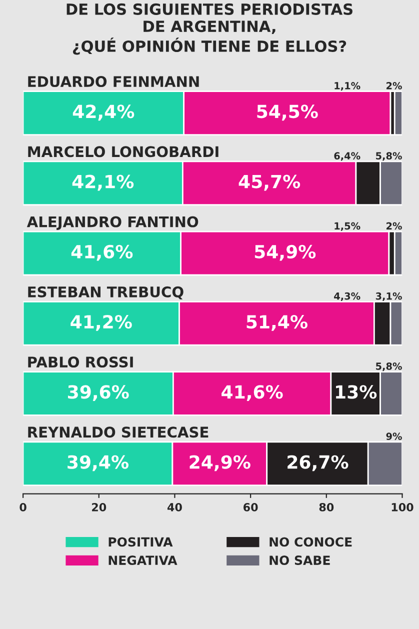 This screenshot has width=419, height=629. I want to click on data-label: 24,9%, so click(220, 463).